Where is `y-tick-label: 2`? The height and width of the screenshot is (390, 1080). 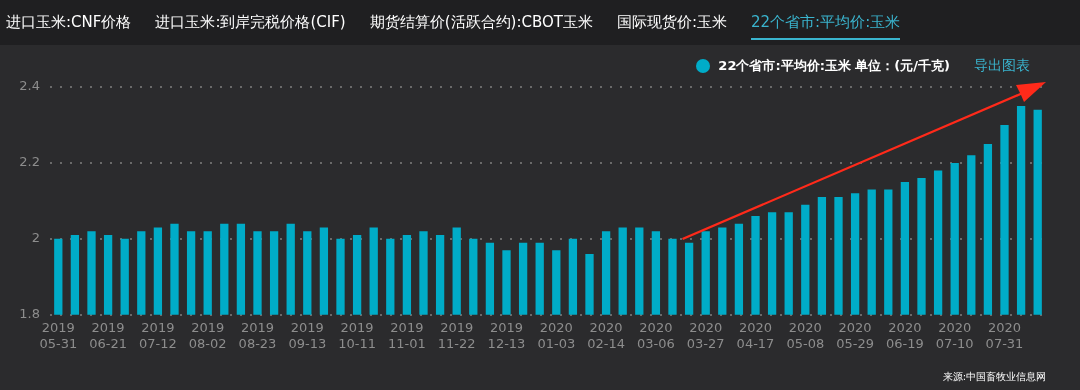
y-tick-label: 2 is located at coordinates (35, 238).